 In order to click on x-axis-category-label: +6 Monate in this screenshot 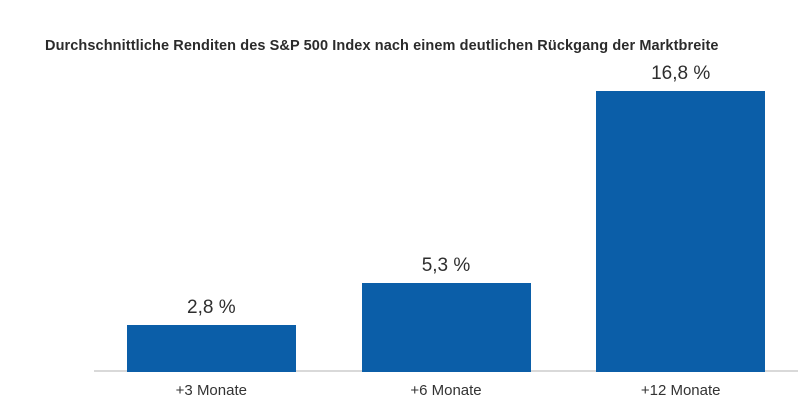, I will do `click(446, 390)`.